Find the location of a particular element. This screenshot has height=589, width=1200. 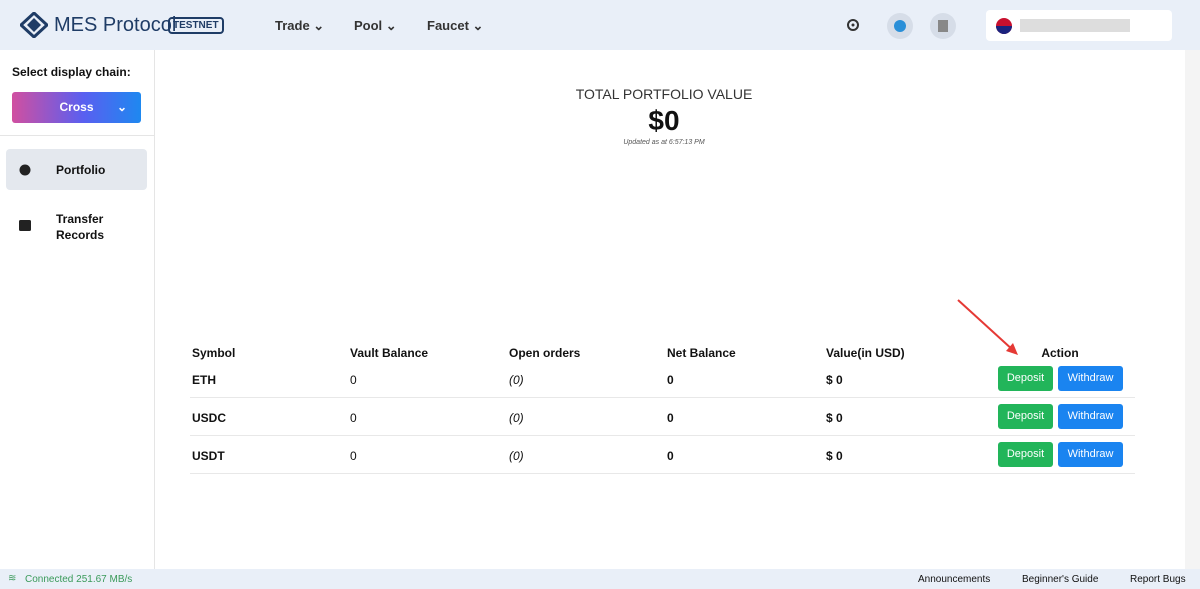

annotation-arrow is located at coordinates (987, 327).